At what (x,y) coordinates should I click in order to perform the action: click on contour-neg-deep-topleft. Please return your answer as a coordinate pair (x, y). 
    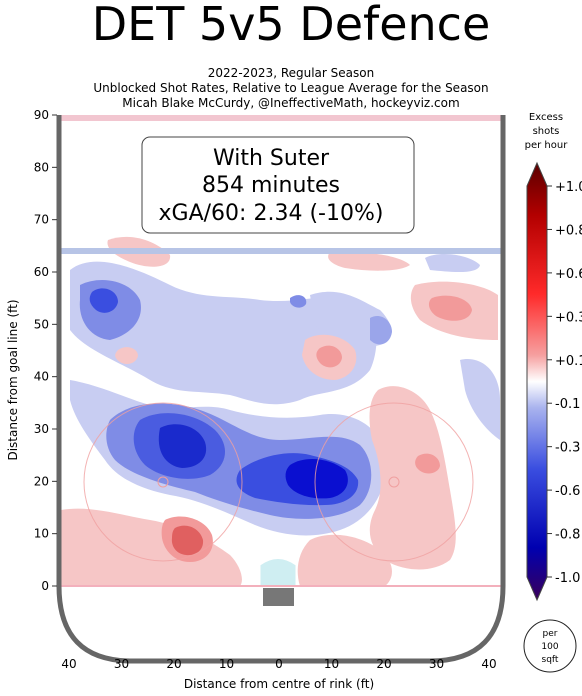
    Looking at the image, I should click on (103, 300).